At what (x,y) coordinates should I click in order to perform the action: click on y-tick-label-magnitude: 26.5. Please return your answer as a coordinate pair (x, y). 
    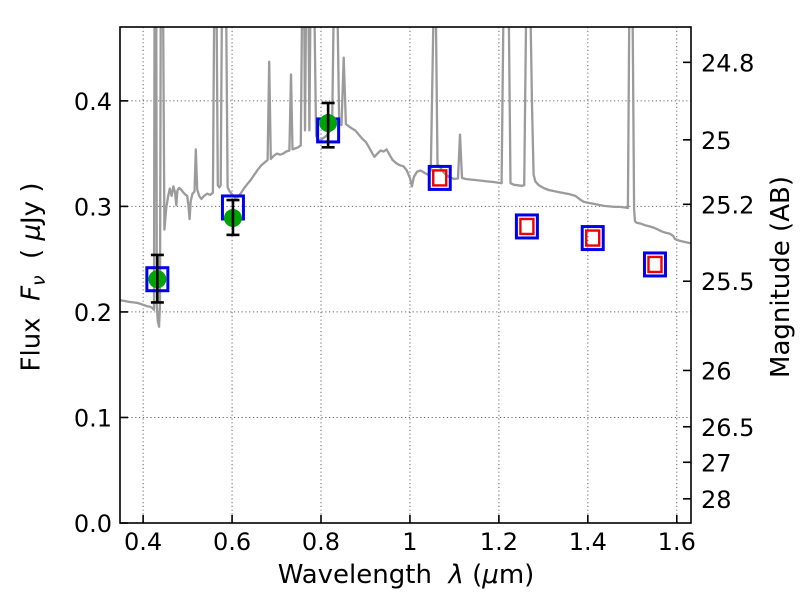
    Looking at the image, I should click on (727, 428).